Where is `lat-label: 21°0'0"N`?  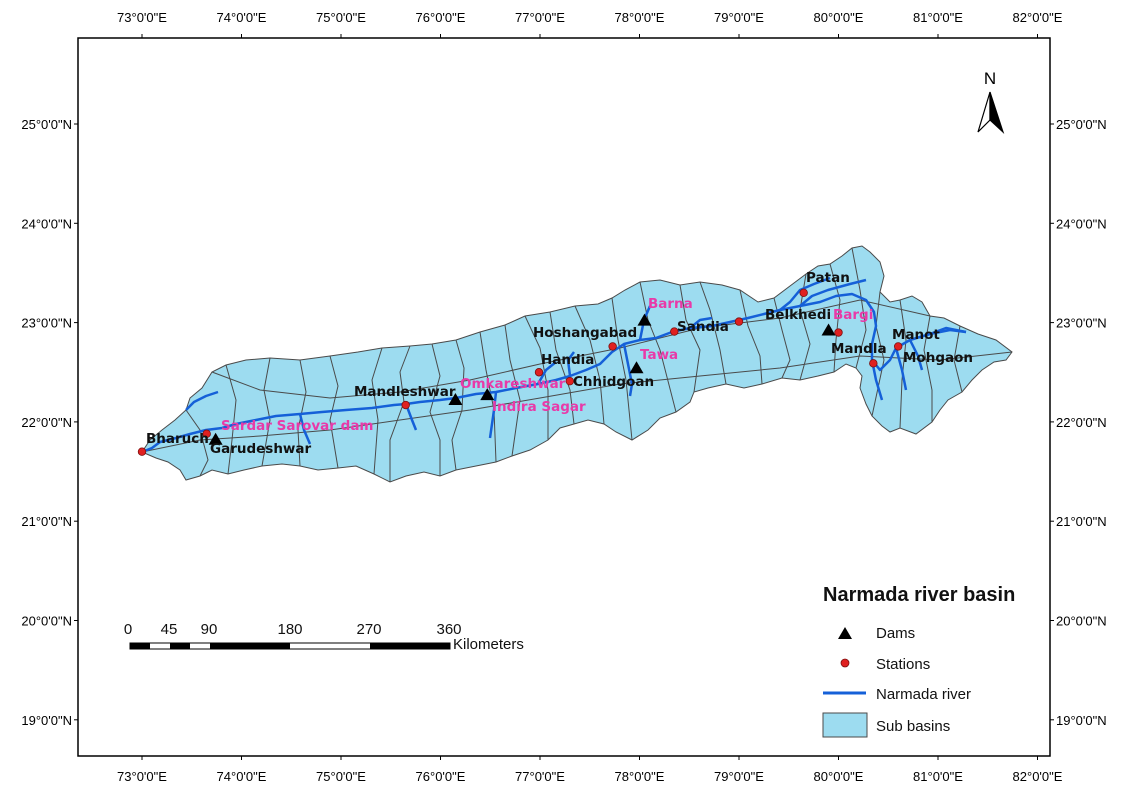
lat-label: 21°0'0"N is located at coordinates (1081, 521).